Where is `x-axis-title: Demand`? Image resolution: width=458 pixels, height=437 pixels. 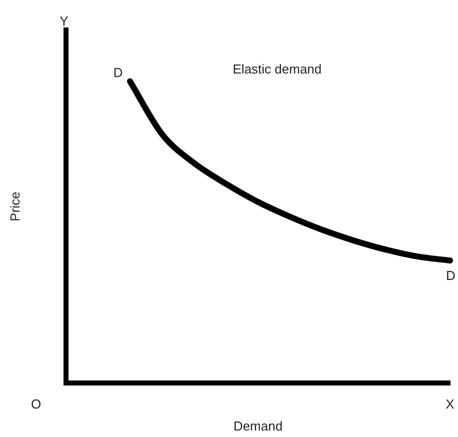 x-axis-title: Demand is located at coordinates (258, 426).